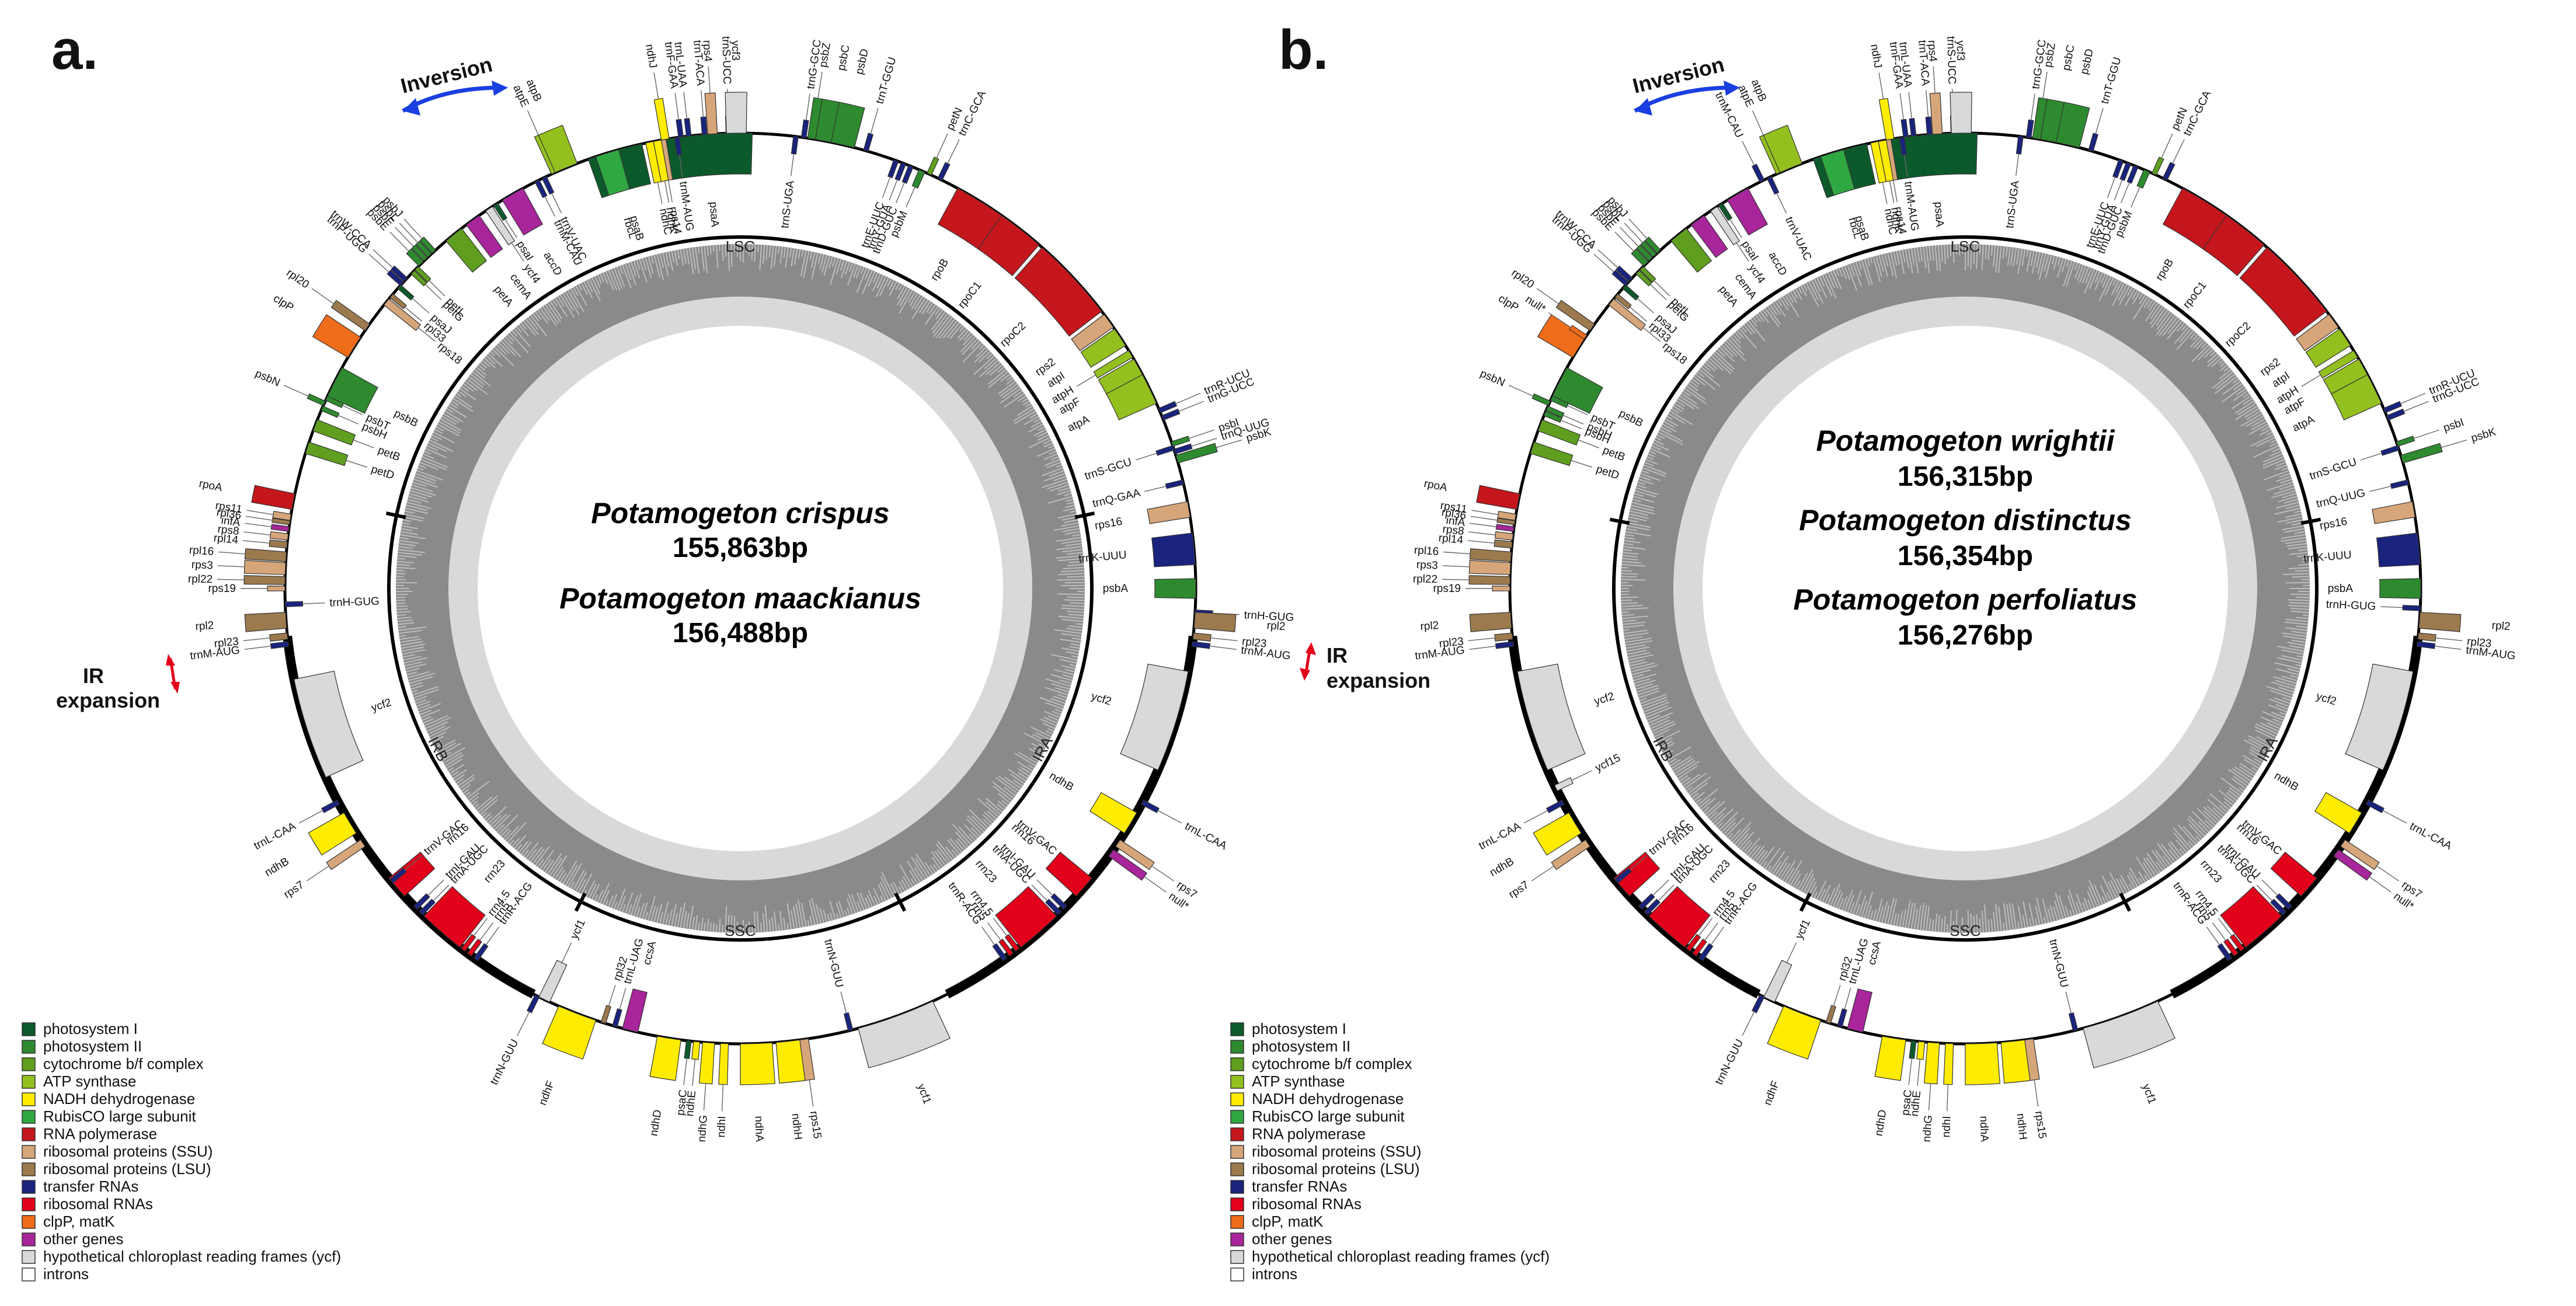  I want to click on gene-block-trnh-gug, so click(294, 604).